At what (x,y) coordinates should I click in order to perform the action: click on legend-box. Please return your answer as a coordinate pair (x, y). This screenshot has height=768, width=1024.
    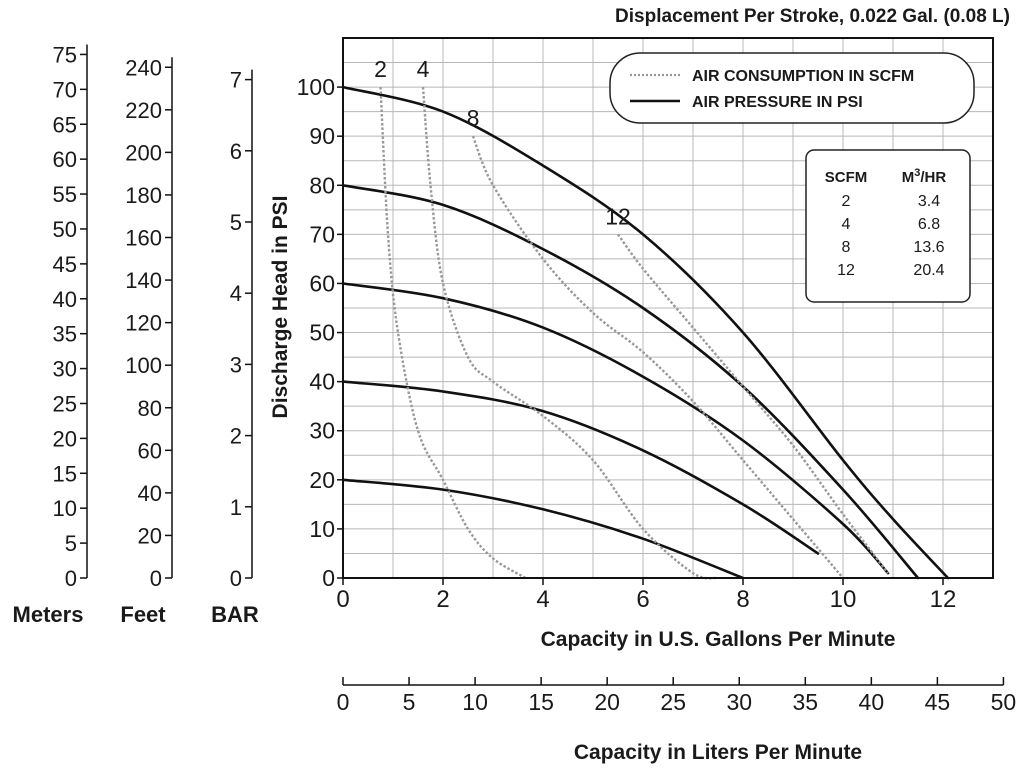
    Looking at the image, I should click on (792, 88).